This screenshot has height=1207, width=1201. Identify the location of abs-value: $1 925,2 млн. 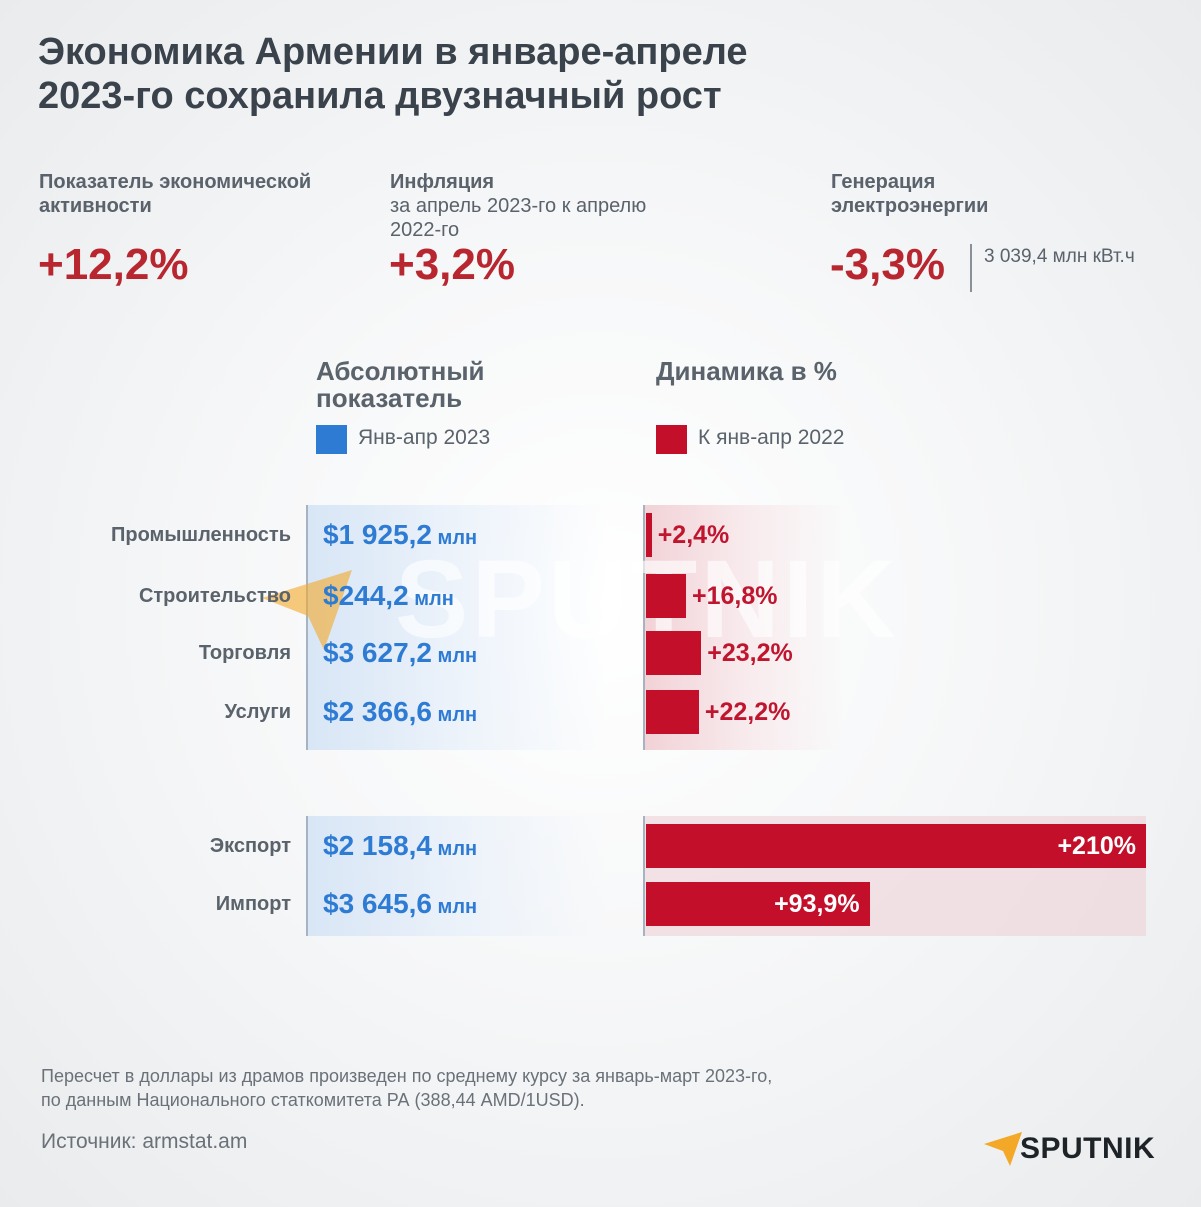
(400, 536).